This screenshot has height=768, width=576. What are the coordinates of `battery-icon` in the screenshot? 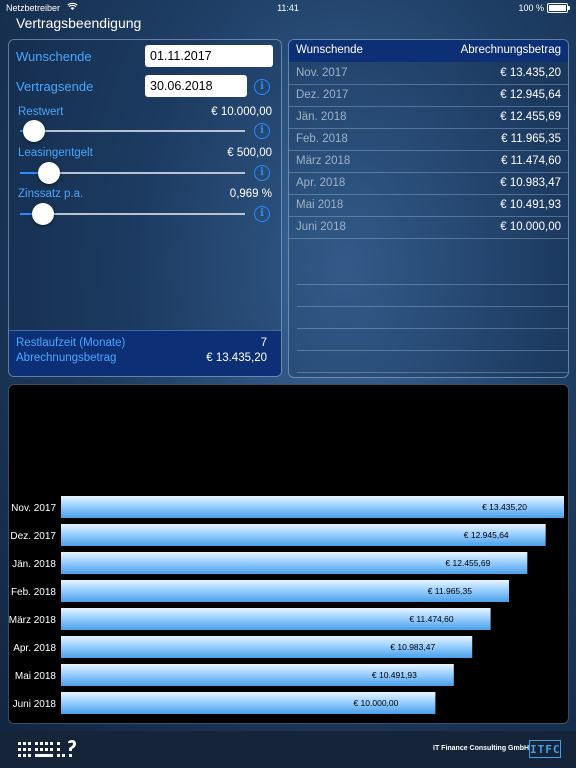 It's located at (558, 8).